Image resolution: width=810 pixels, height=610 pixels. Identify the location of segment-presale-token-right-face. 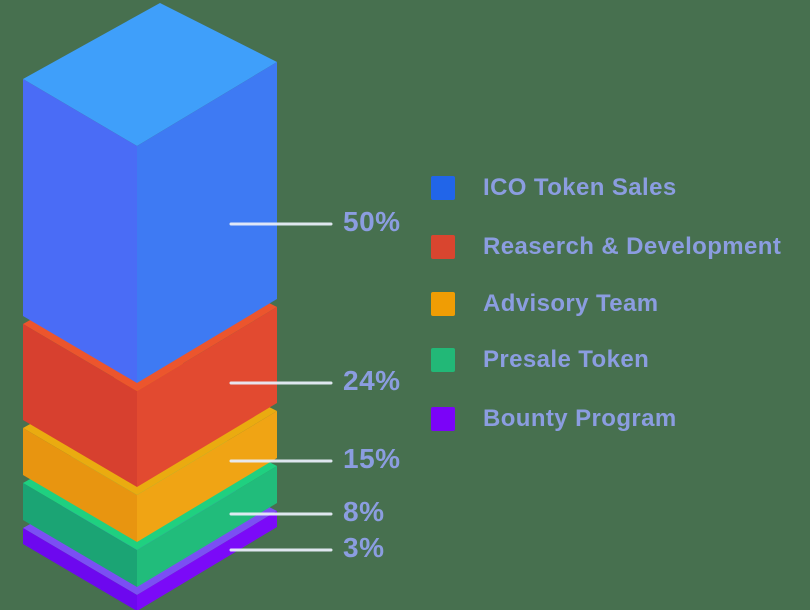
(207, 526).